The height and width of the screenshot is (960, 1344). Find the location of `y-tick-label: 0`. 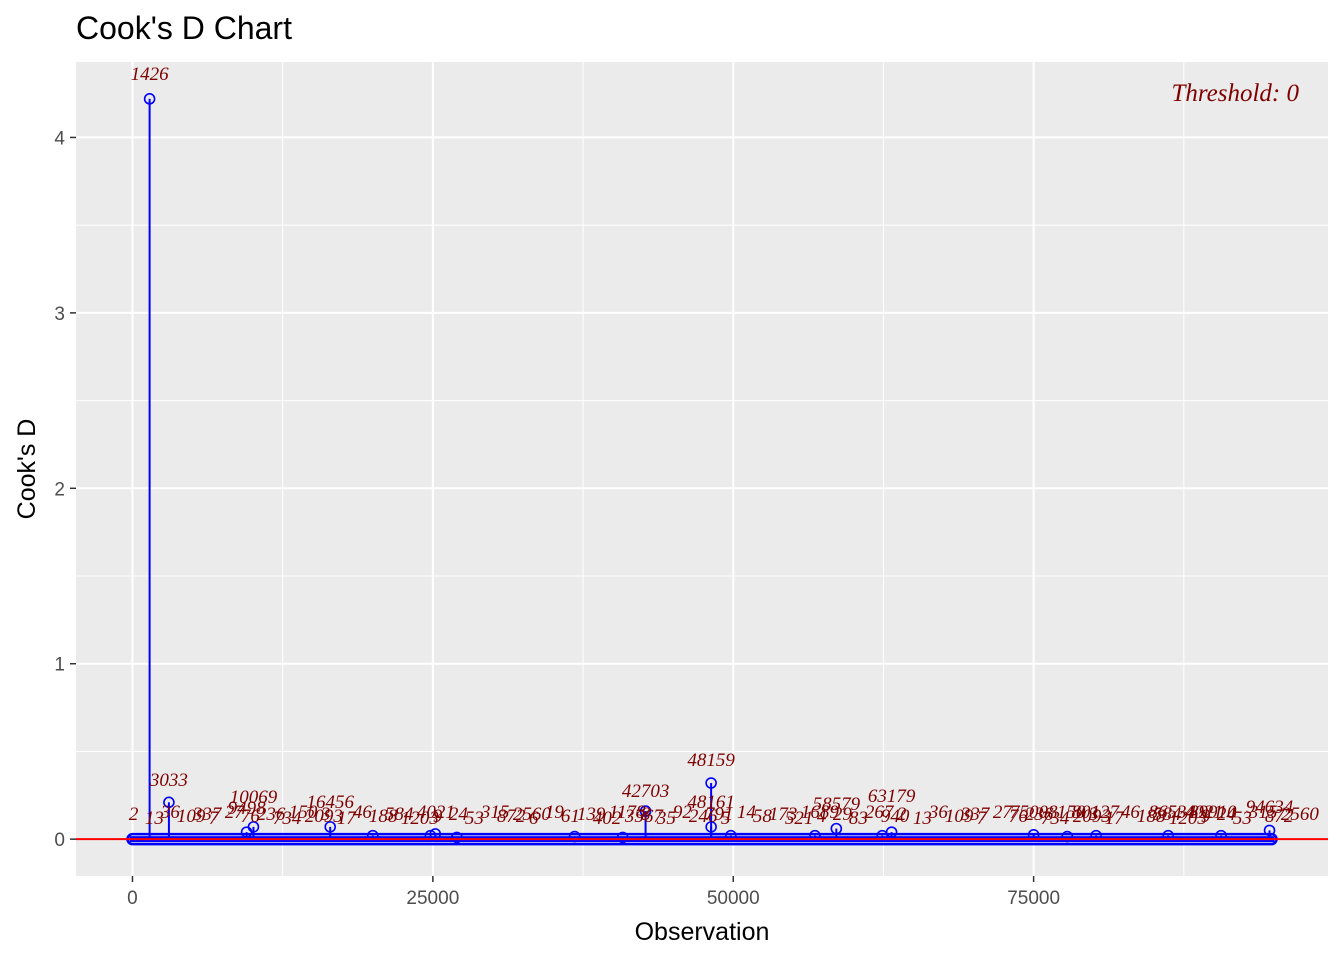

y-tick-label: 0 is located at coordinates (59, 840).